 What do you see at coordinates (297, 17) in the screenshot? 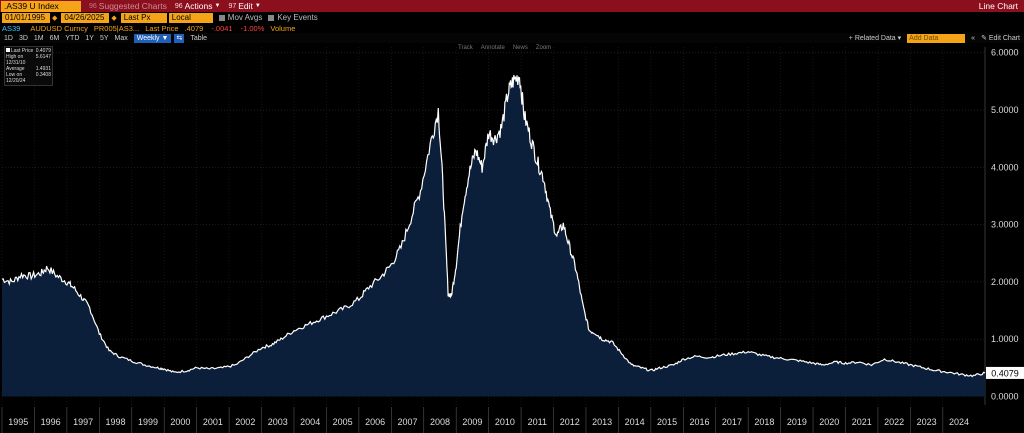
I see `key-events-label: Key Events` at bounding box center [297, 17].